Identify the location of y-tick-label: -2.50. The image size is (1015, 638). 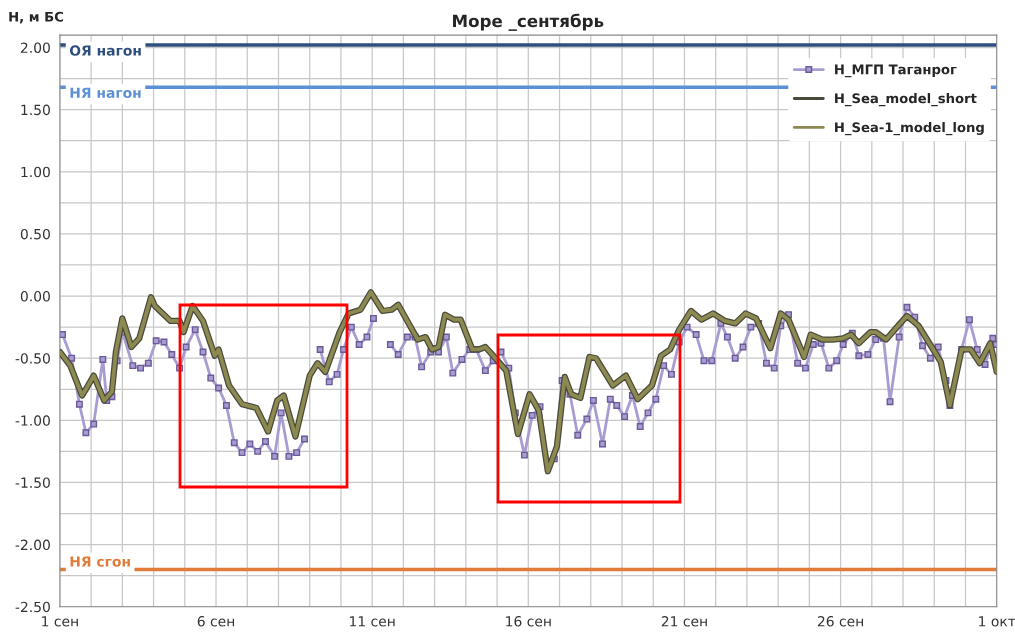
(32, 607).